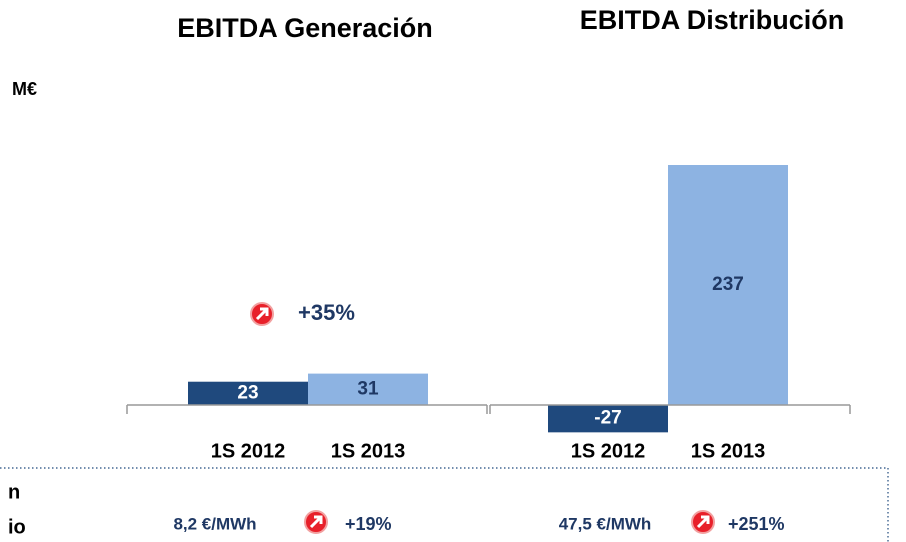  I want to click on value-label: 237, so click(728, 284).